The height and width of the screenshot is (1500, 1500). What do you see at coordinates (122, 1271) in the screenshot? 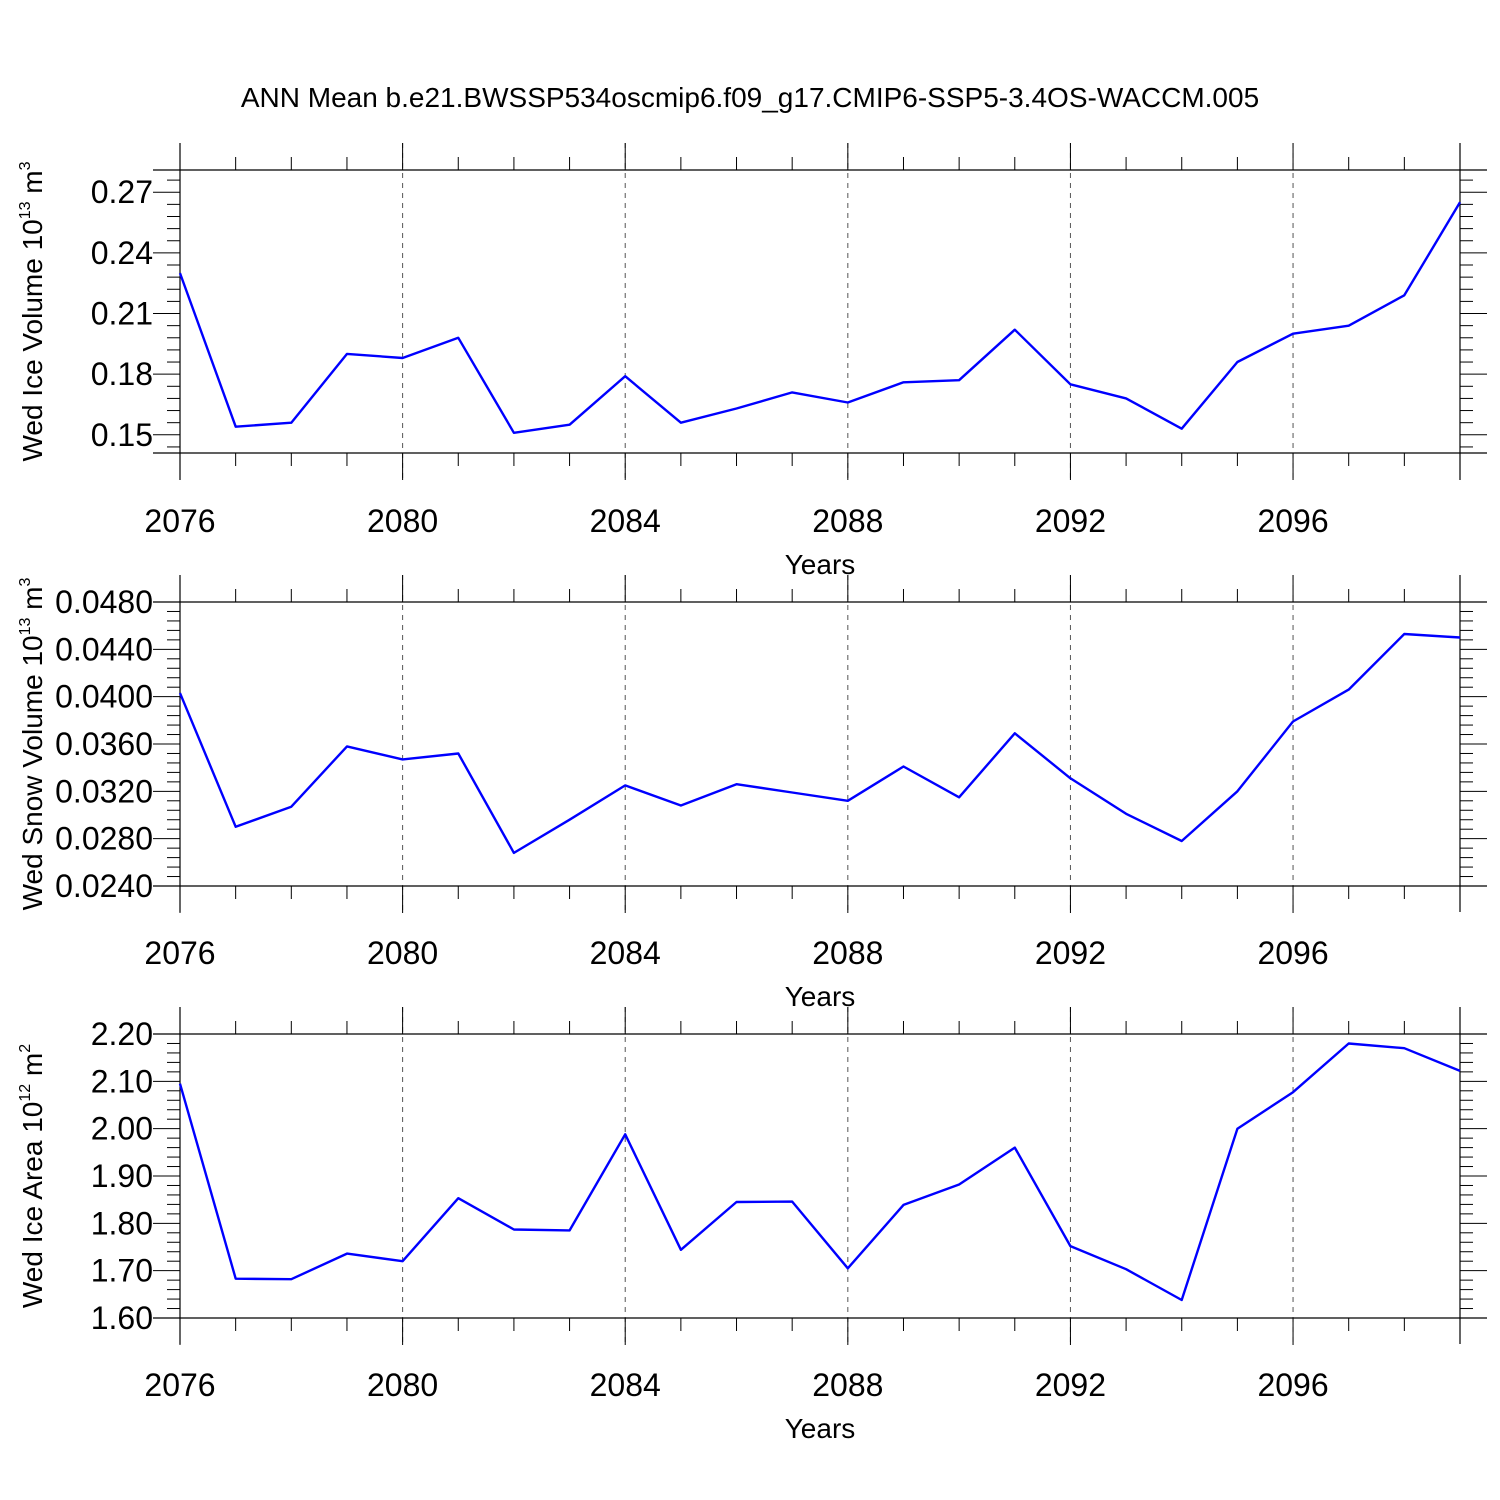
I see `y-tick-label: 1.70` at bounding box center [122, 1271].